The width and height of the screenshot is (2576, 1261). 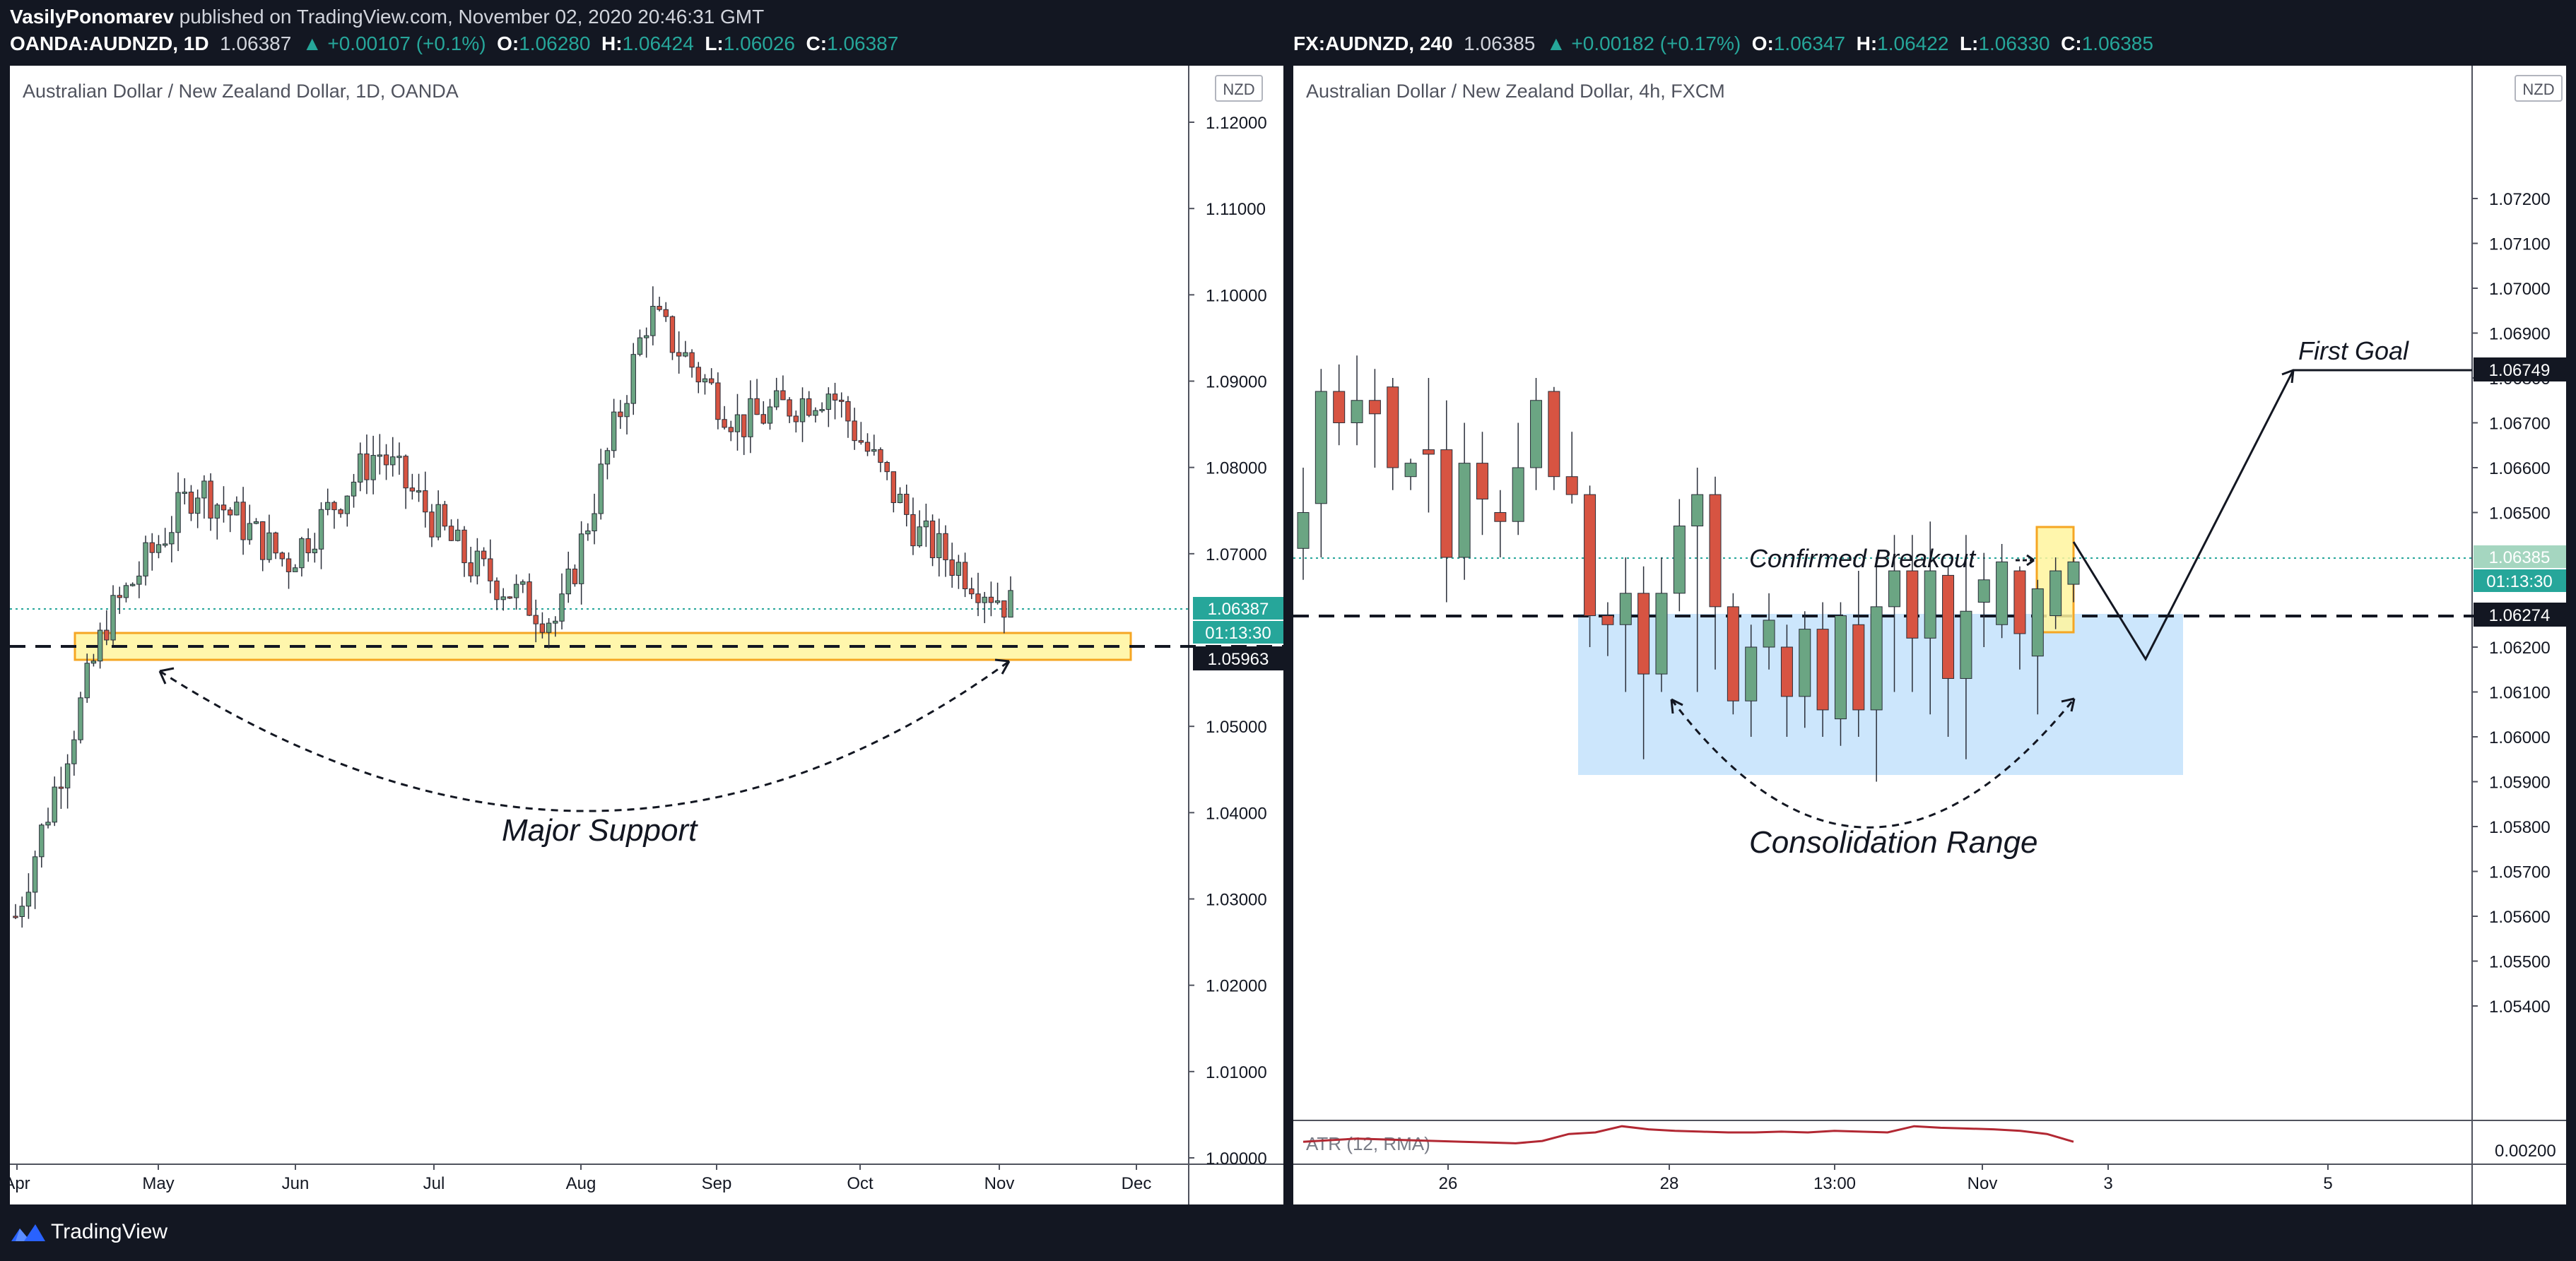 I want to click on left-currency-badge: NZD, so click(x=1238, y=90).